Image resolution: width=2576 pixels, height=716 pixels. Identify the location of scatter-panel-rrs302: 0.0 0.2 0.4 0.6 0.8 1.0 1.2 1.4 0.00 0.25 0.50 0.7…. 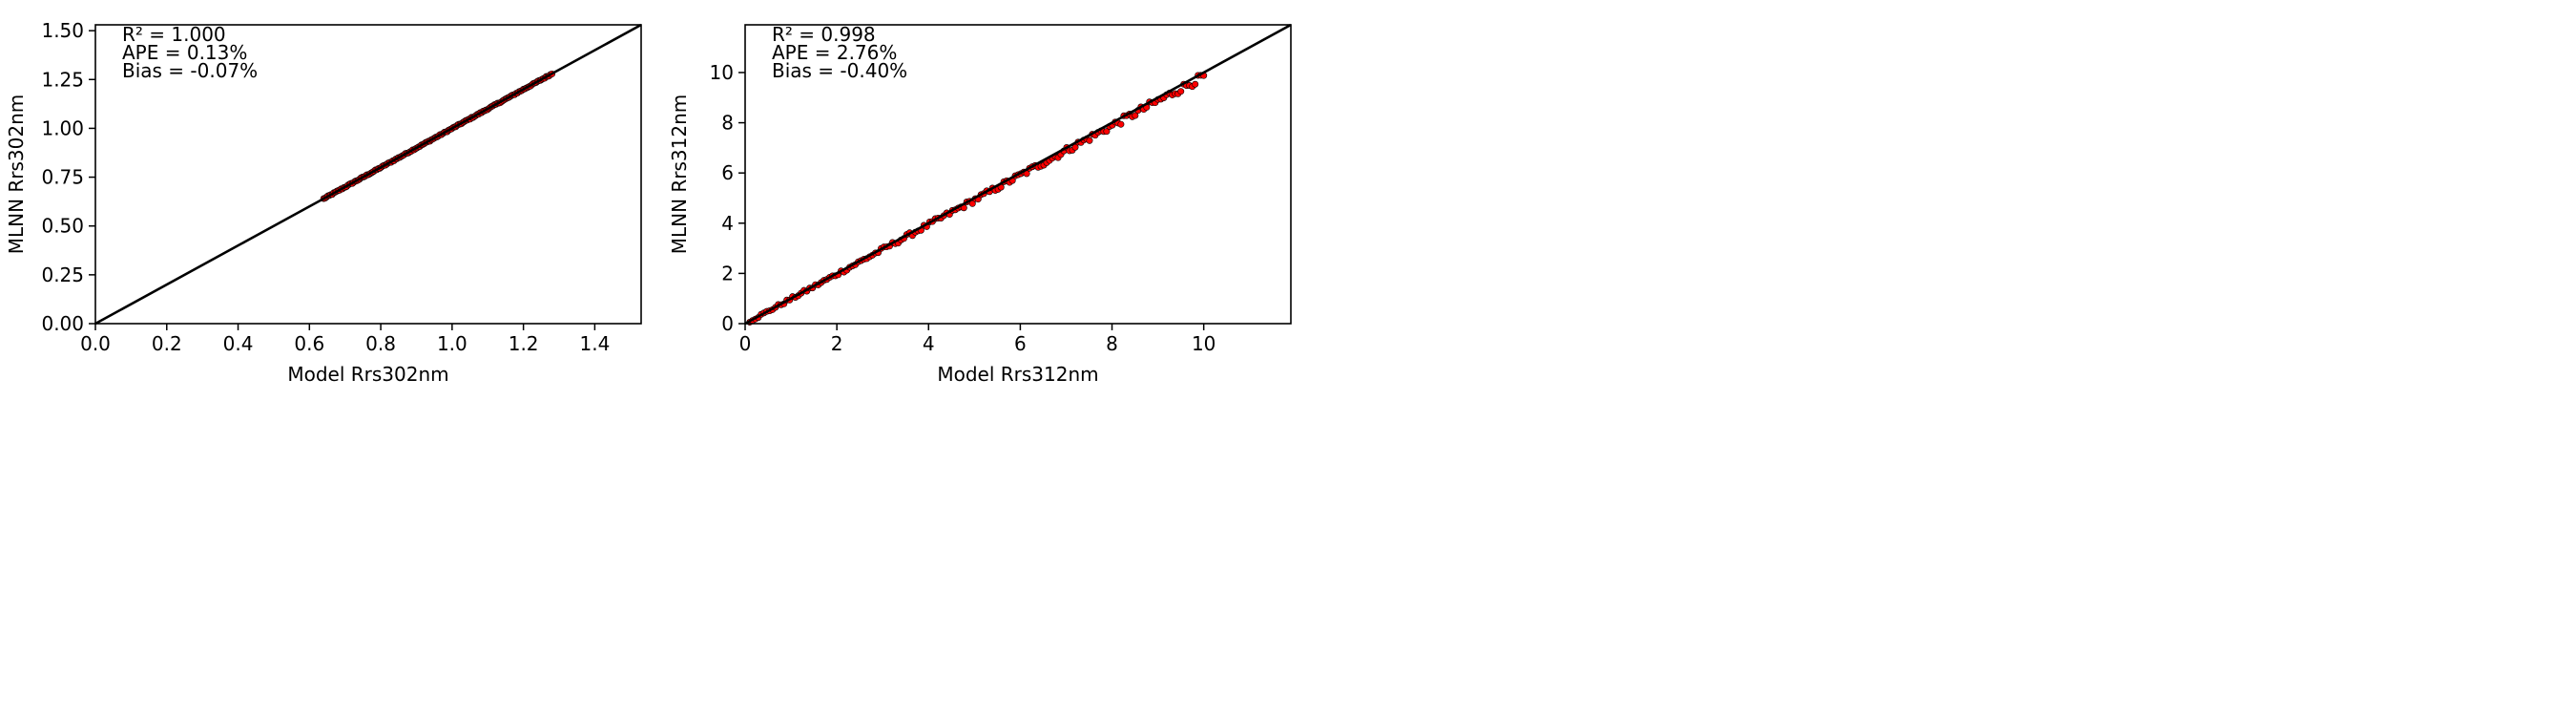
(323, 202).